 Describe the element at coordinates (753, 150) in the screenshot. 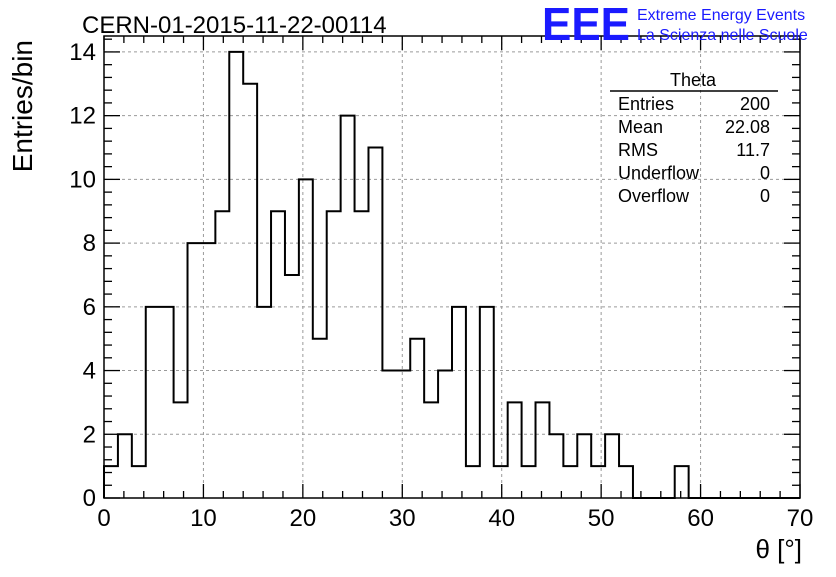

I see `stats-value: 11.7` at that location.